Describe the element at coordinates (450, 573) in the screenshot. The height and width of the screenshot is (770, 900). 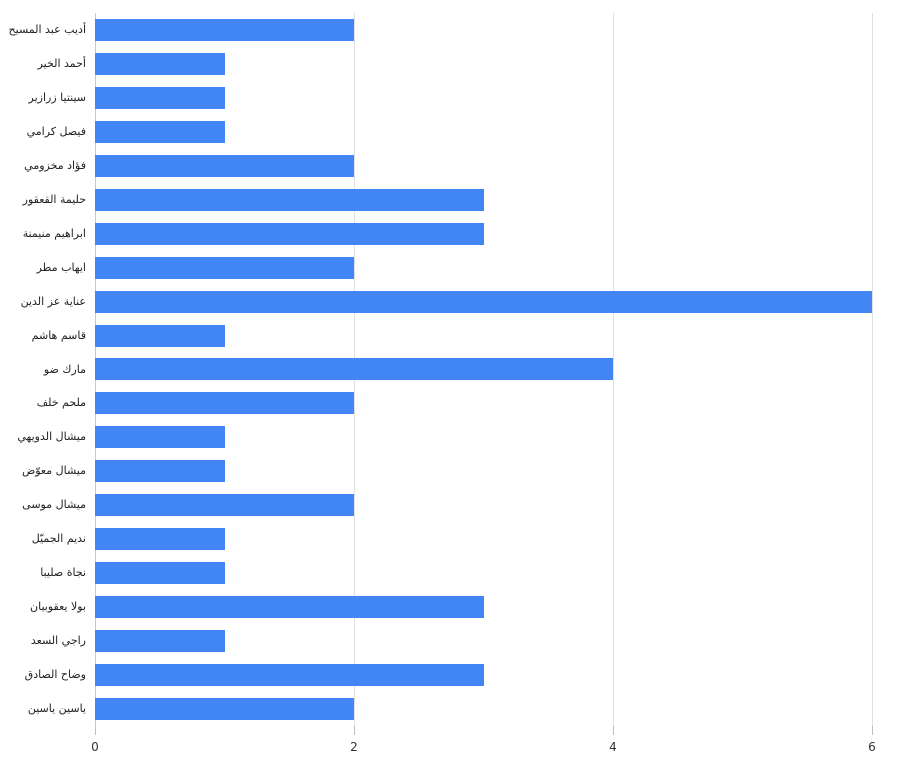
I see `bar-row: نجاة صليبا` at that location.